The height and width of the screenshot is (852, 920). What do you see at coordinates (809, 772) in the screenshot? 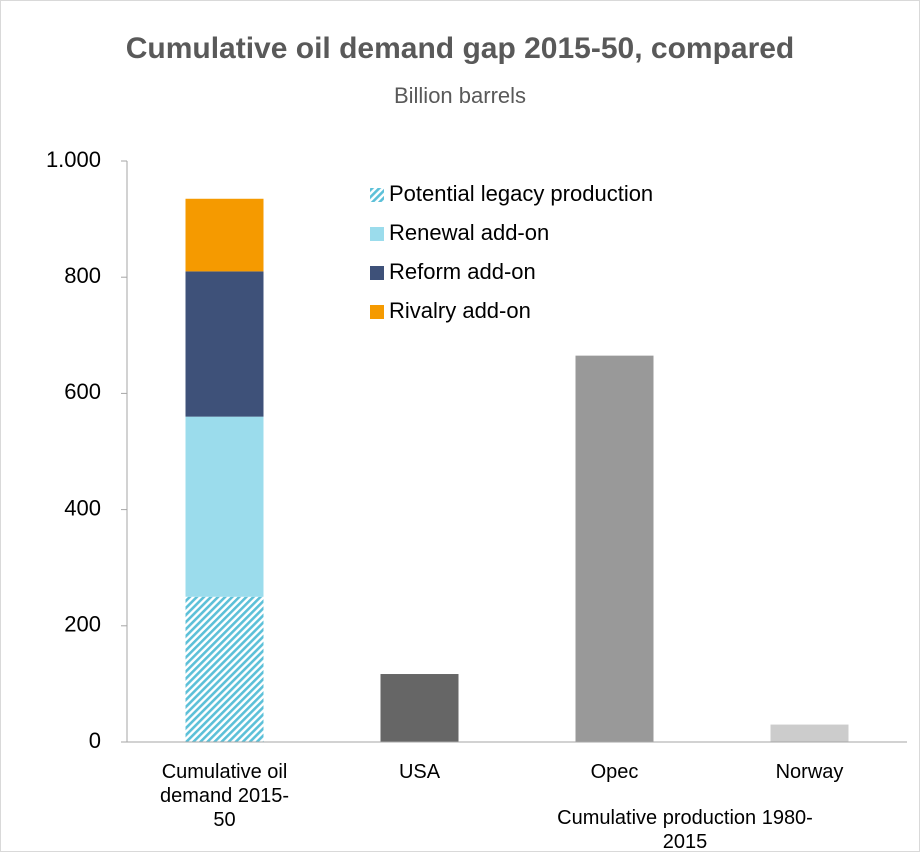
I see `x-tick-label: Norway` at bounding box center [809, 772].